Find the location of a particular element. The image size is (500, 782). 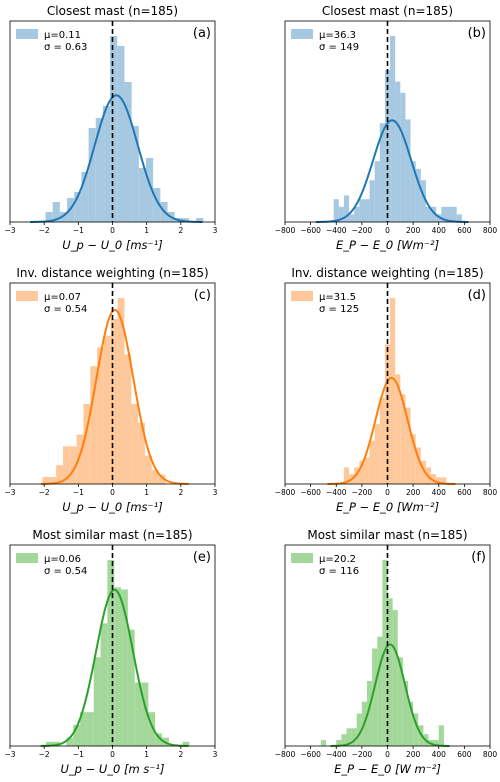

x-tick-label: −400 is located at coordinates (336, 754).